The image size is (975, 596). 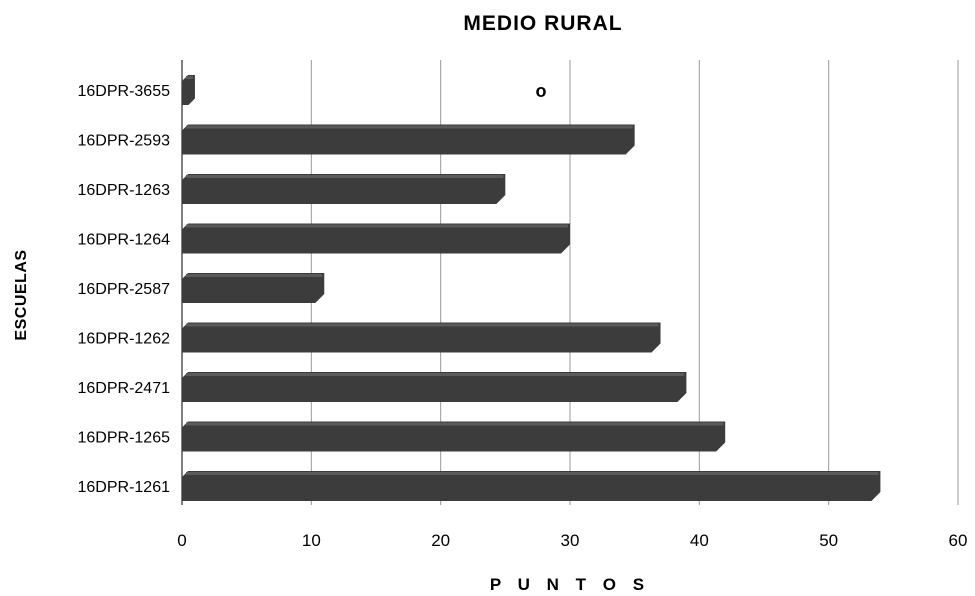 What do you see at coordinates (21, 294) in the screenshot?
I see `y-axis-label: ESCUELAS` at bounding box center [21, 294].